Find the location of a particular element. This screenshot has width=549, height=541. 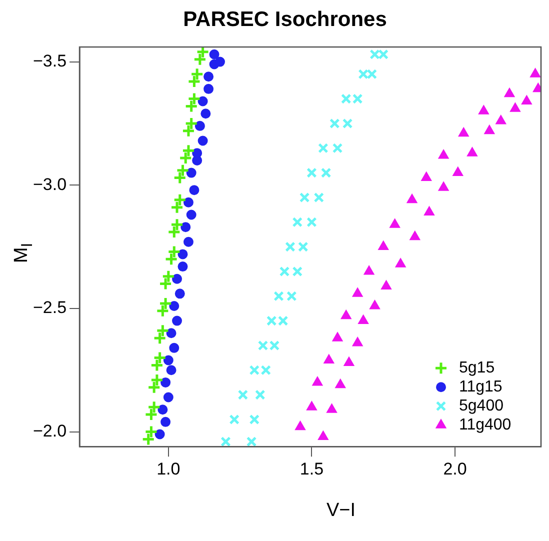

x-tick-label: 2.0 is located at coordinates (455, 468).